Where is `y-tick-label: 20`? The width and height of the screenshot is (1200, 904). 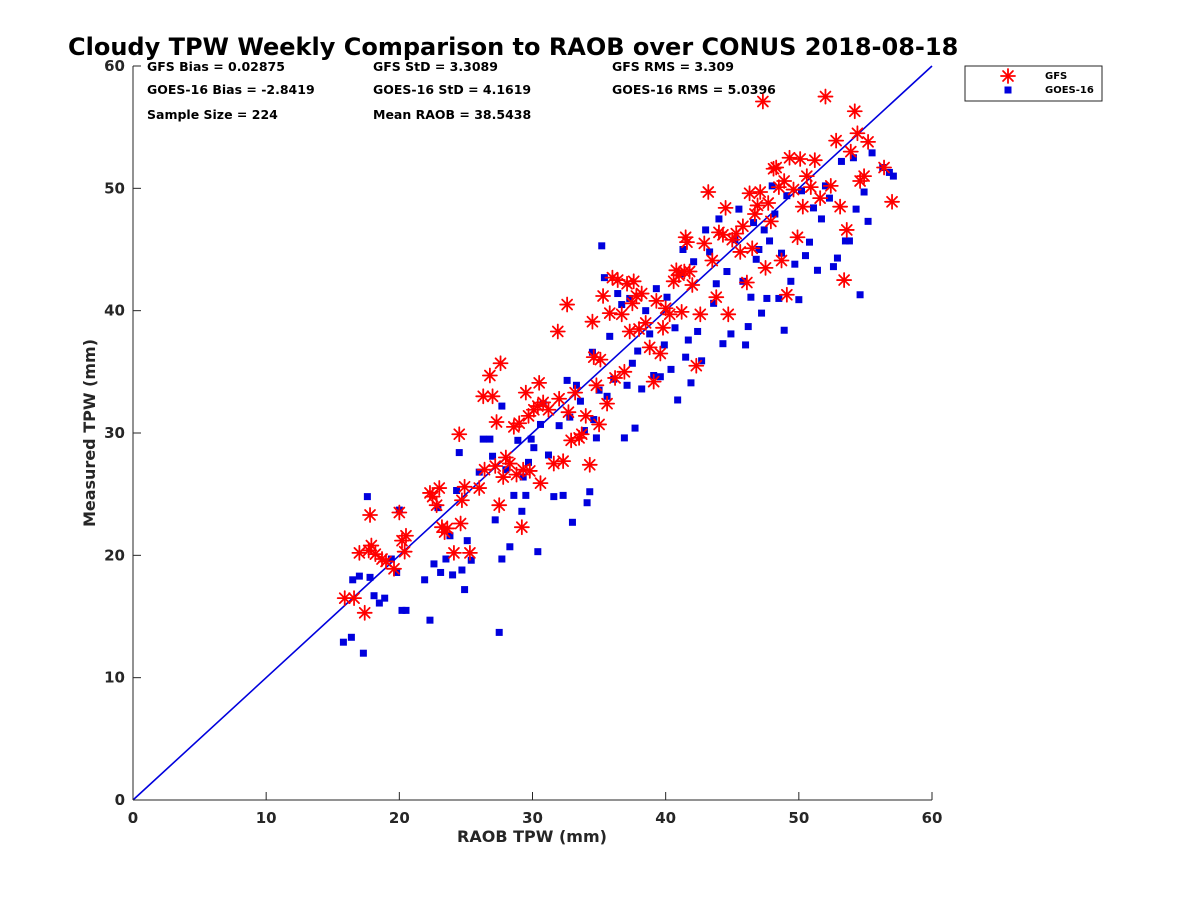
y-tick-label: 20 is located at coordinates (114, 555).